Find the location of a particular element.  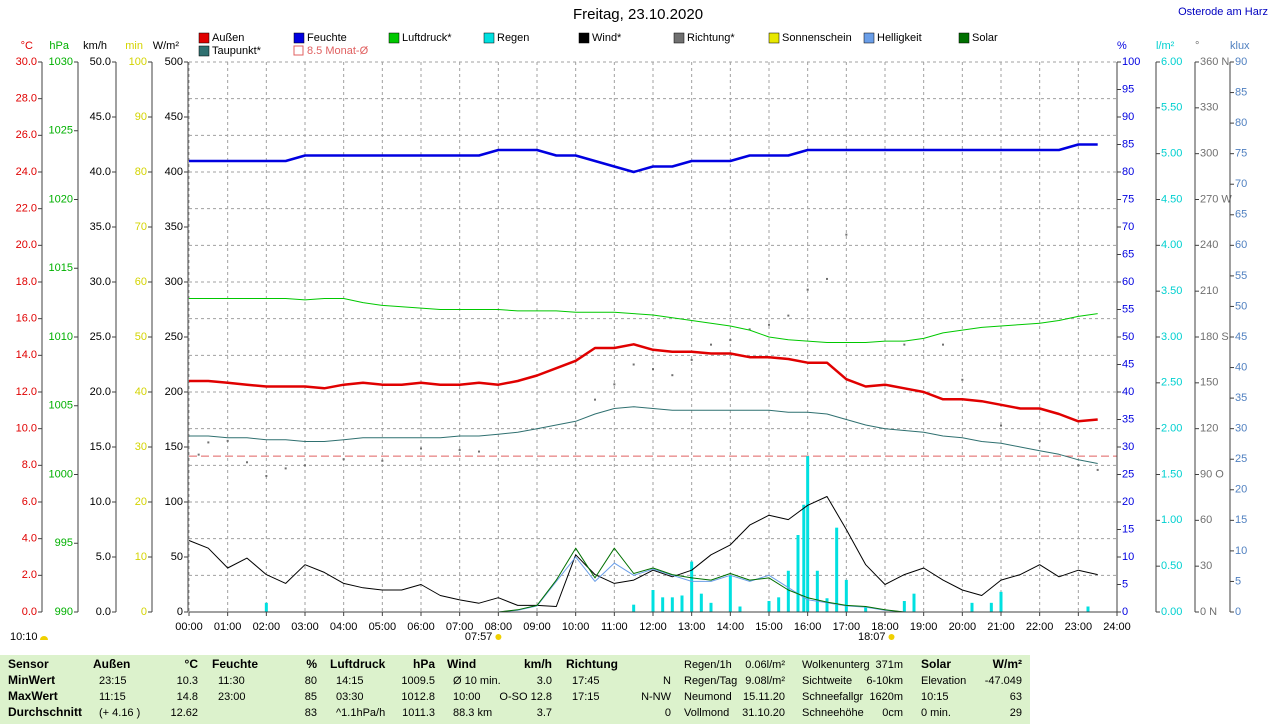

y-tick-label: 1005 is located at coordinates (61, 406).